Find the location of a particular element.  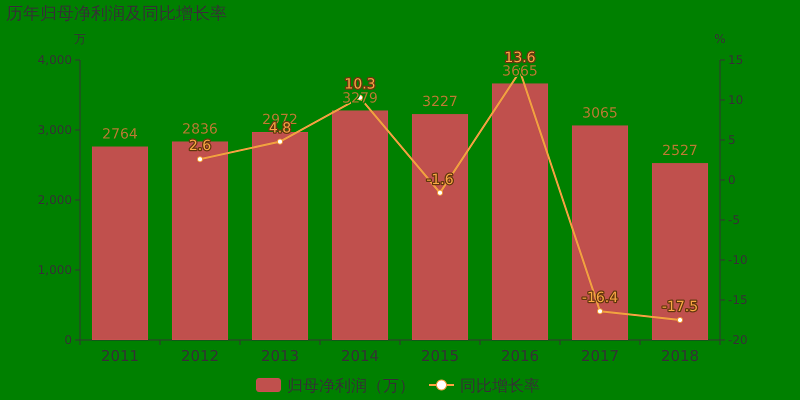

x-tick-label: 2011 is located at coordinates (120, 356).